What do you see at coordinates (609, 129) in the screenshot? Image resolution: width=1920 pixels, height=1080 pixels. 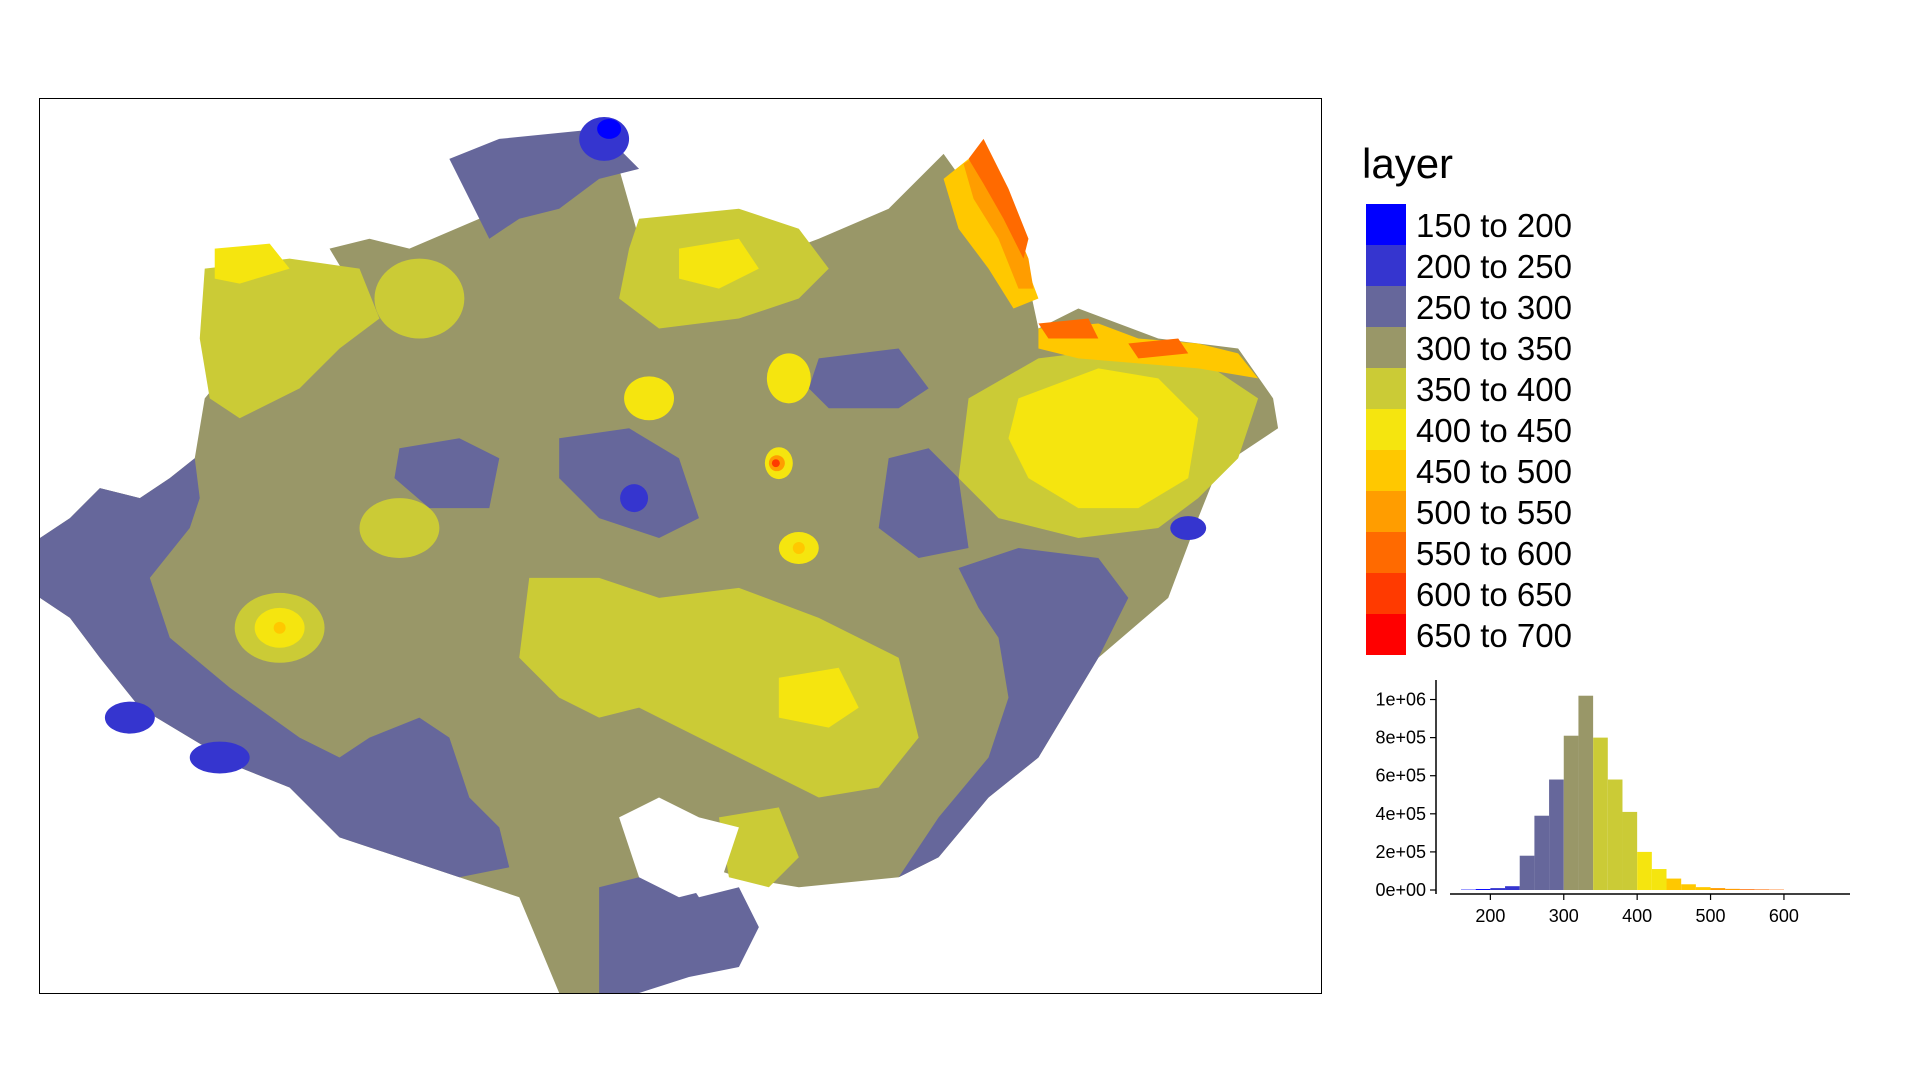 I see `region-150-200-north` at bounding box center [609, 129].